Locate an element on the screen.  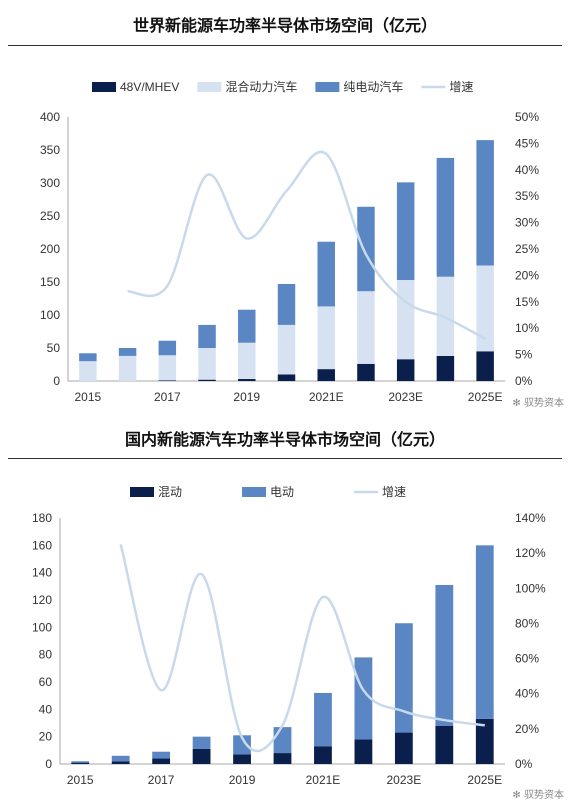
y-tick-label: 400 is located at coordinates (50, 117).